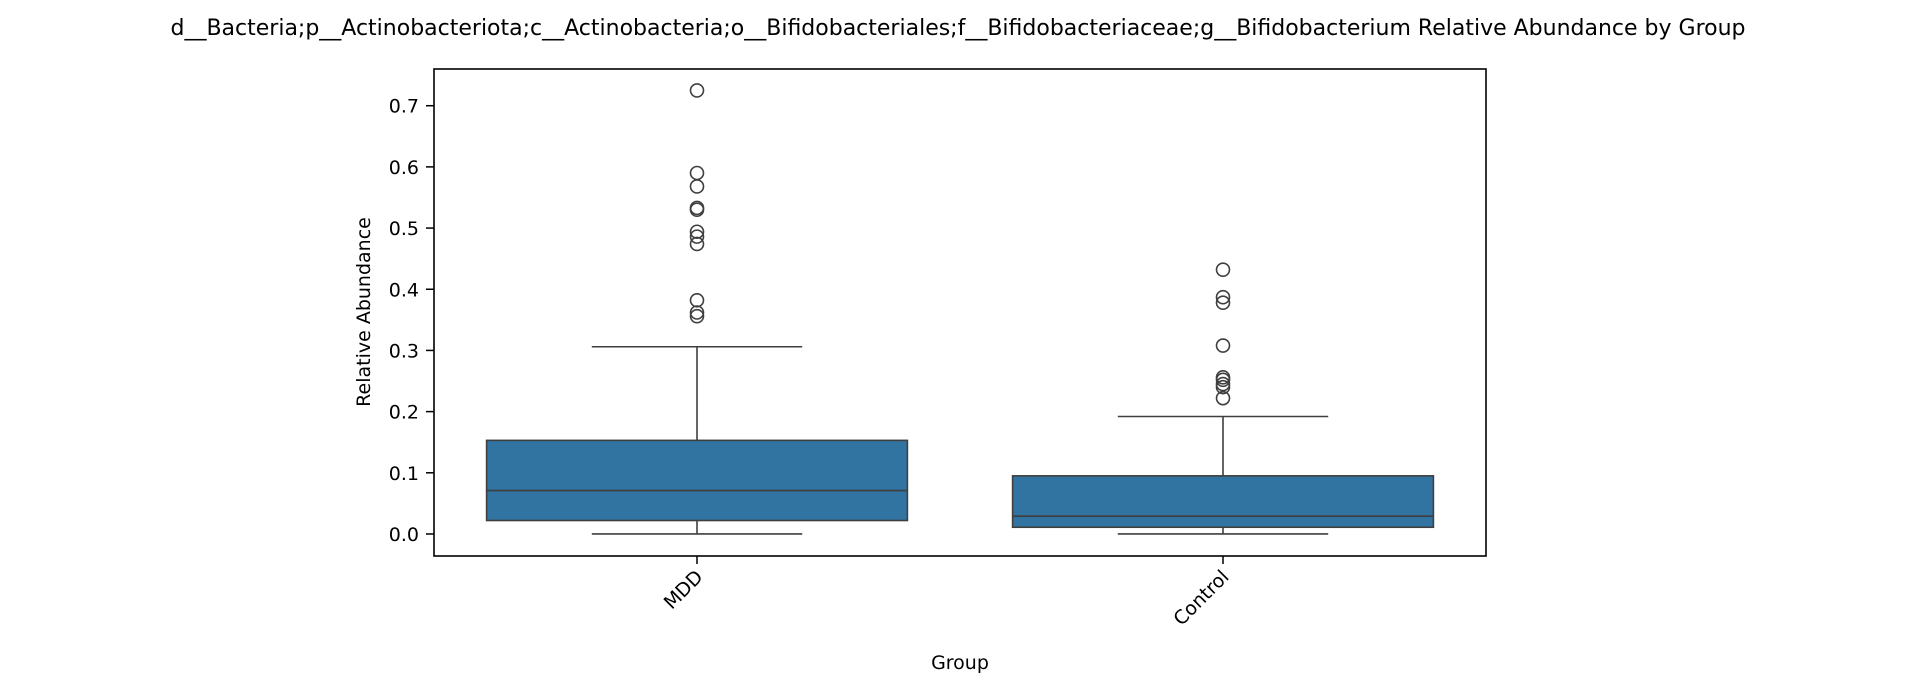 The height and width of the screenshot is (689, 1920). Describe the element at coordinates (404, 107) in the screenshot. I see `y-tick-label: 0.7` at that location.